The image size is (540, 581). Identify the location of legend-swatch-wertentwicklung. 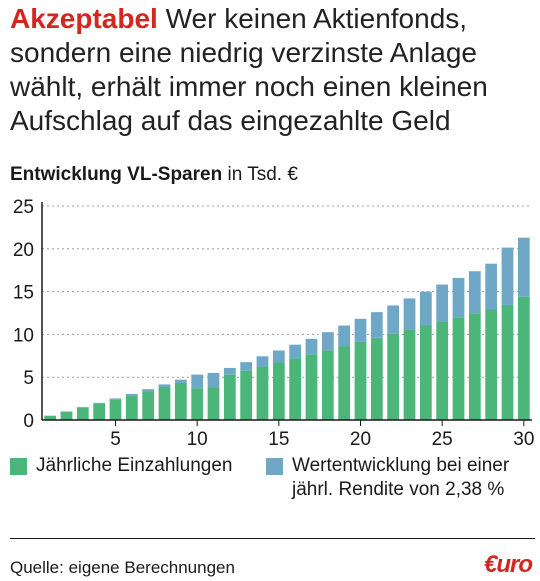
(274, 466).